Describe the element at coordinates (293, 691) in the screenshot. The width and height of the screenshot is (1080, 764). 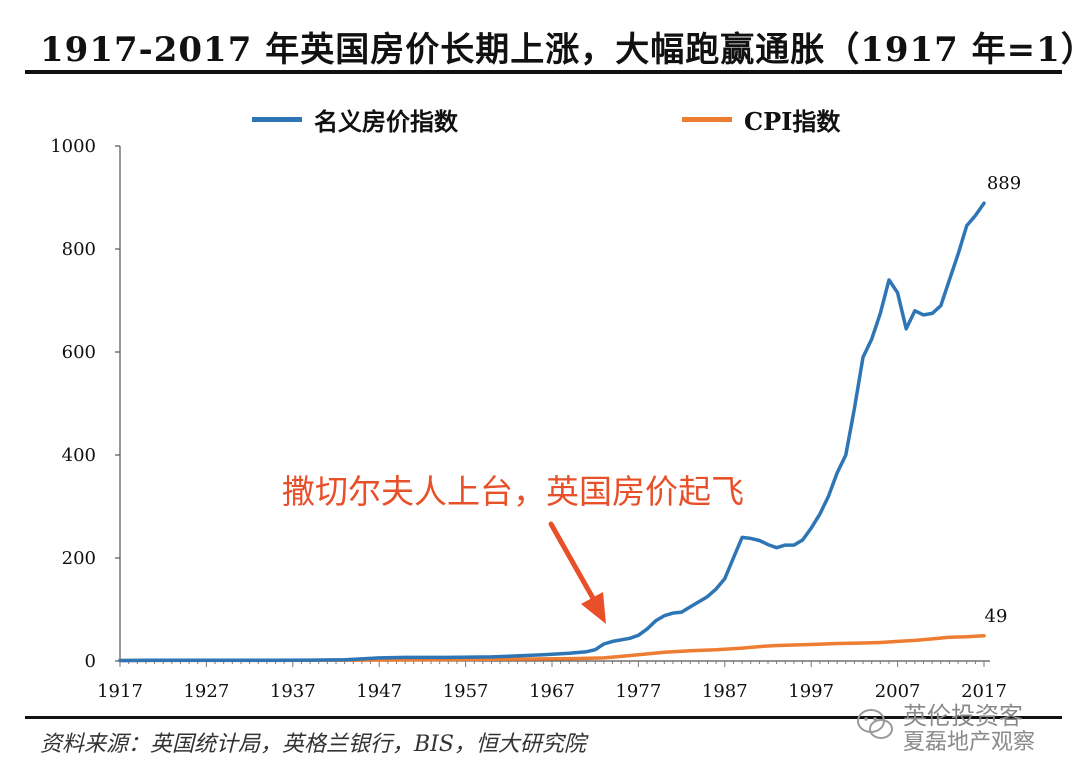
I see `x-tick-label: 1937` at that location.